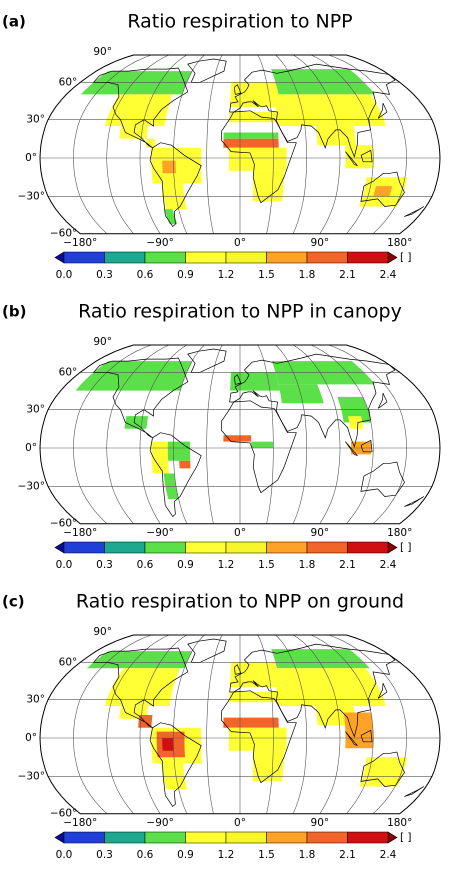  I want to click on colorbar-tick-label: 0.9, so click(185, 275).